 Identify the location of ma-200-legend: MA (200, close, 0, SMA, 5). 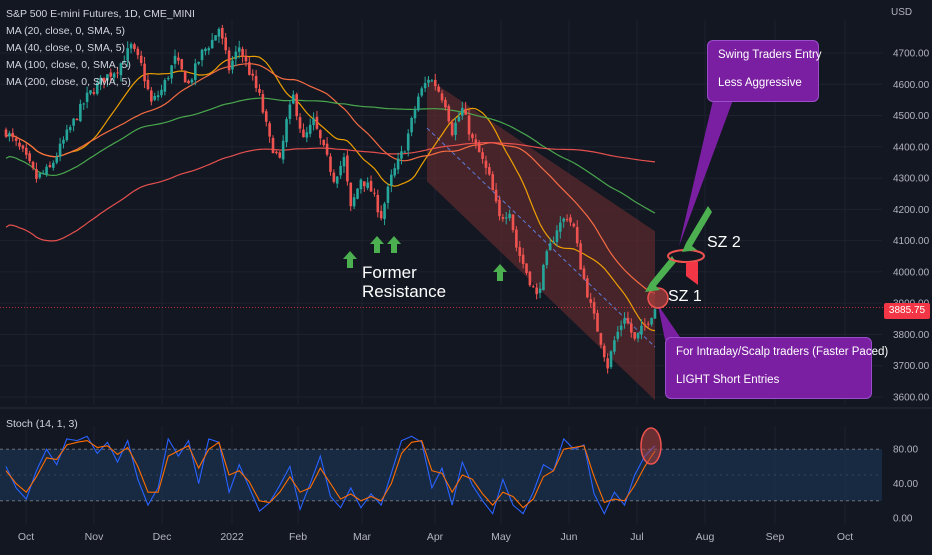
(68, 82).